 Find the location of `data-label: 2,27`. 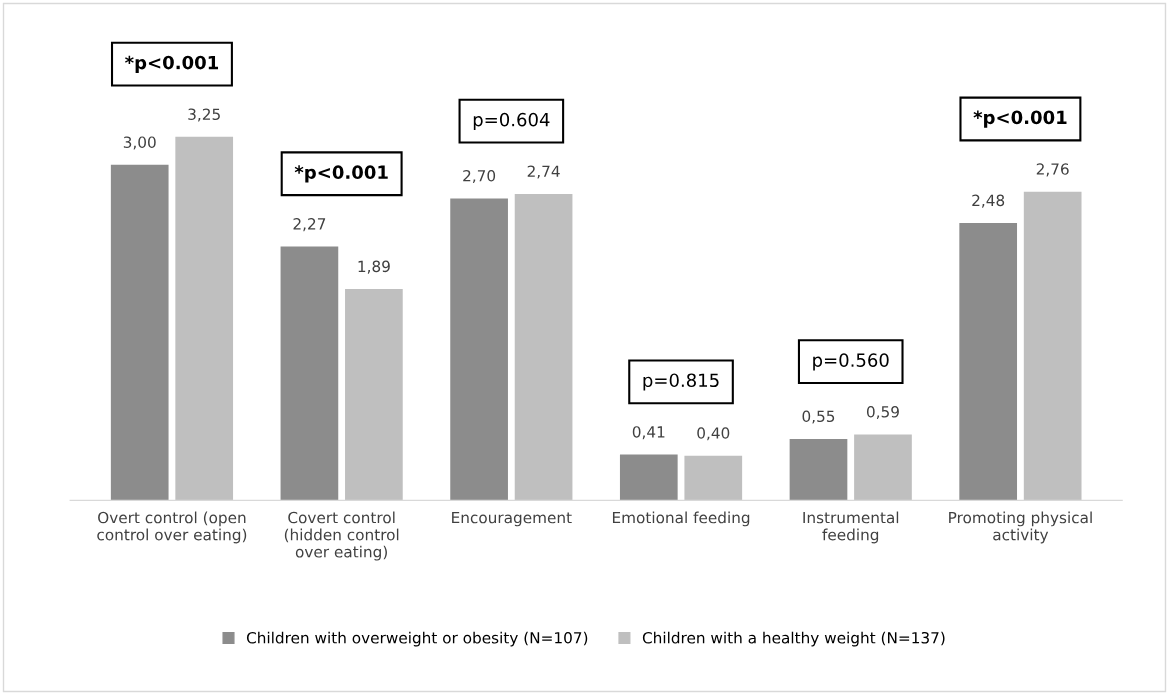

data-label: 2,27 is located at coordinates (309, 225).